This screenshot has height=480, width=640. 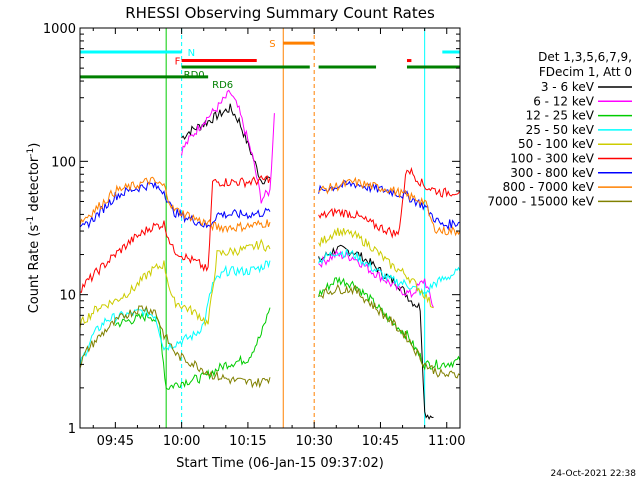 I want to click on x-tick-label-10:00: 10:00, so click(x=181, y=441).